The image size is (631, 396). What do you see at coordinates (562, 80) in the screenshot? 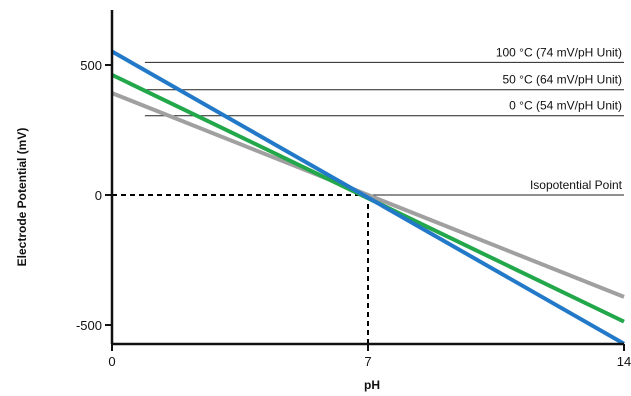
I see `annotation-label-1: 50 °C (64 mV/pH Unit)` at bounding box center [562, 80].